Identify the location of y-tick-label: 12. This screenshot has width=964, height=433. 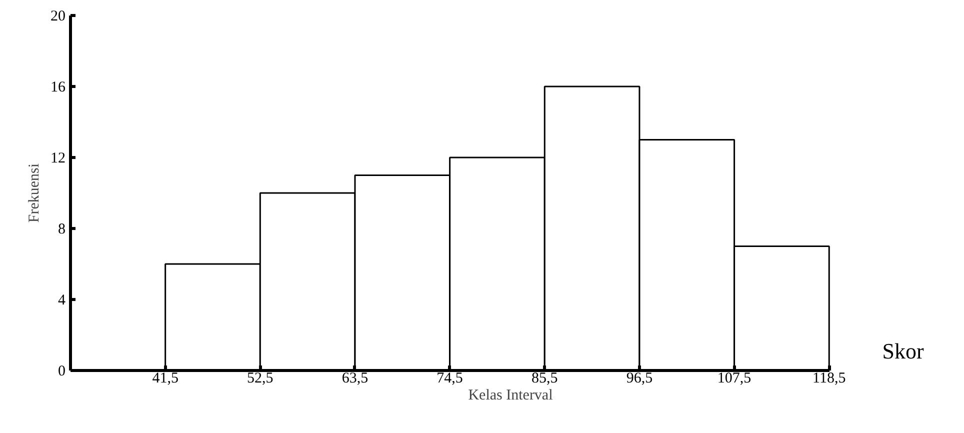
(58, 158).